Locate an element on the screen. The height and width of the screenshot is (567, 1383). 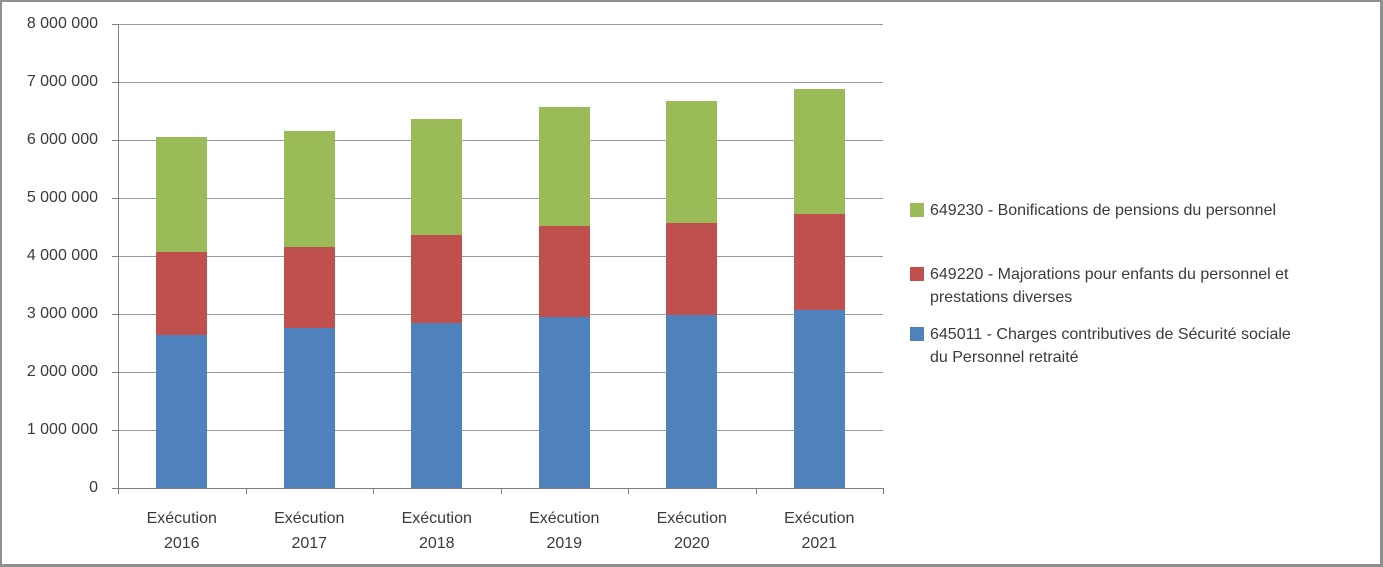
bar-segment-649220-2020 is located at coordinates (692, 268).